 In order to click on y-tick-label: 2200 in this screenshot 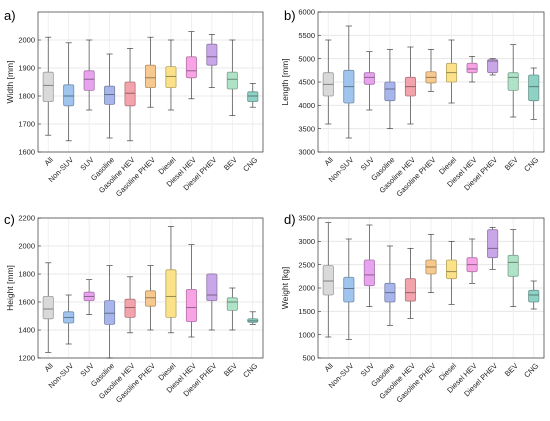, I will do `click(26, 218)`.